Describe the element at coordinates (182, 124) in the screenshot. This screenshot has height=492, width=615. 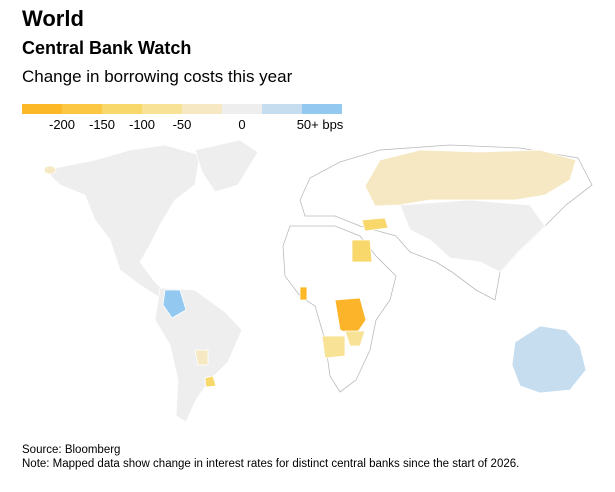
I see `legend-tick: -50` at that location.